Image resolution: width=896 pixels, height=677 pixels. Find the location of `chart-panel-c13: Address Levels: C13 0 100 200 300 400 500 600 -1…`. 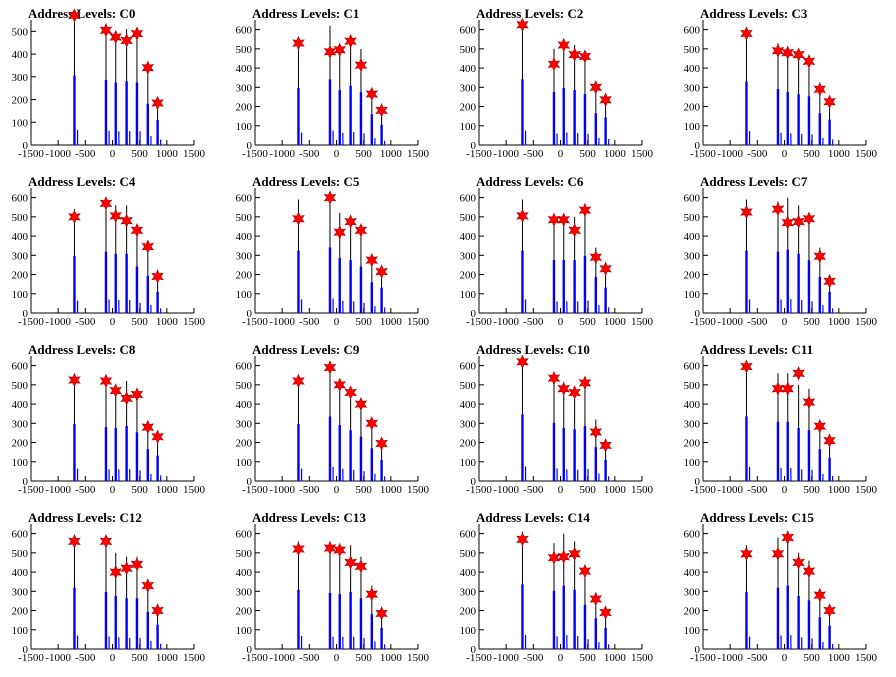

chart-panel-c13: Address Levels: C13 0 100 200 300 400 500 600 -1… is located at coordinates (333, 587).